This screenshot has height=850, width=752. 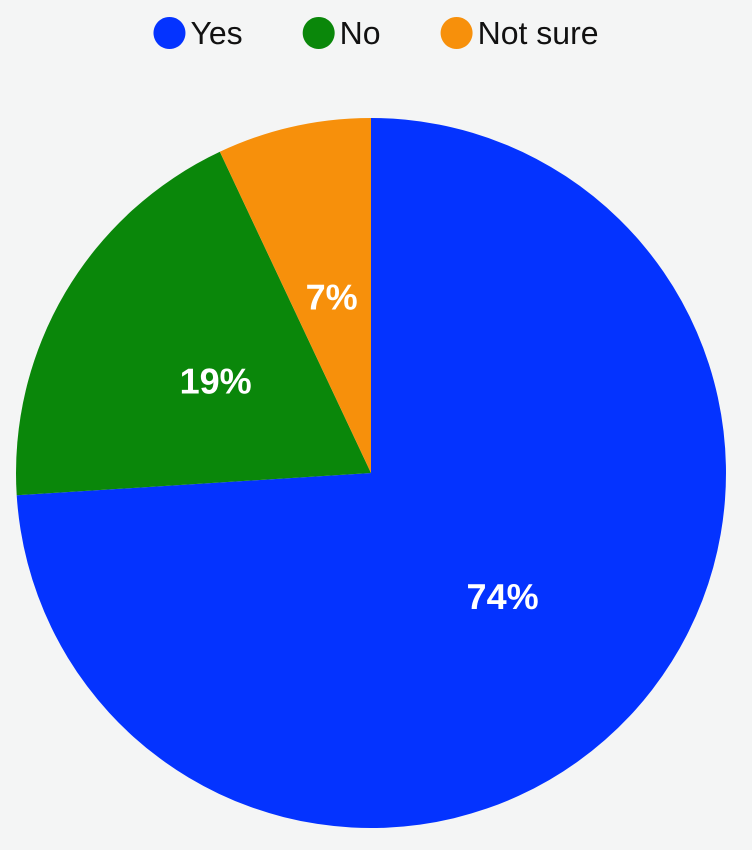 I want to click on legend-label: Not sure, so click(x=538, y=33).